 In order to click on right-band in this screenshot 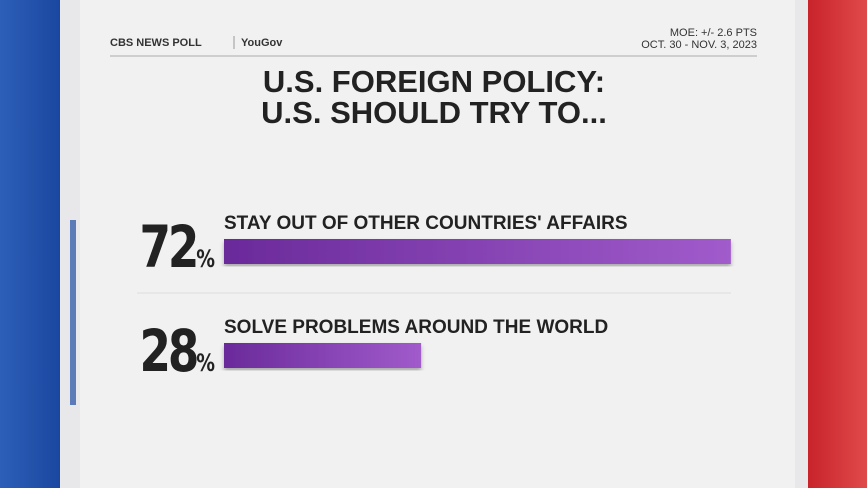, I will do `click(837, 244)`.